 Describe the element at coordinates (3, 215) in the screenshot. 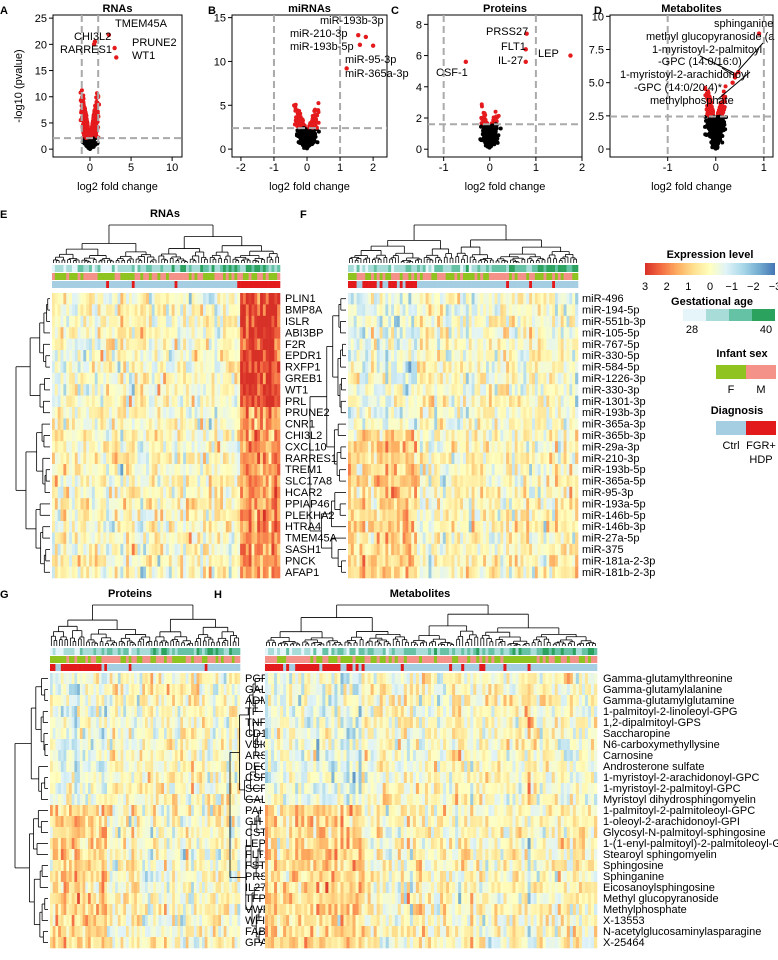

I see `panel-label-E: E` at that location.